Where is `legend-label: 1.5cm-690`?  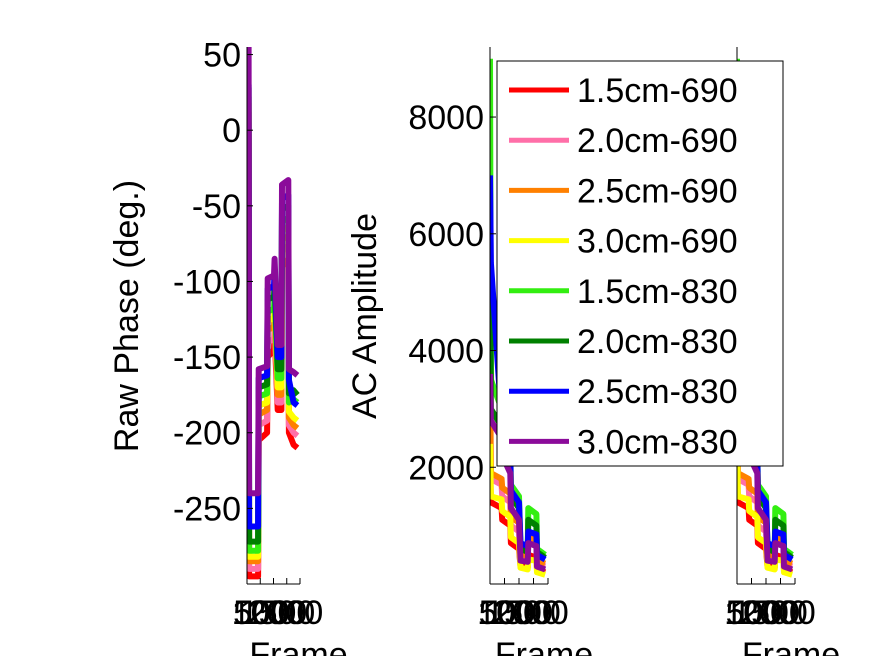 legend-label: 1.5cm-690 is located at coordinates (657, 91).